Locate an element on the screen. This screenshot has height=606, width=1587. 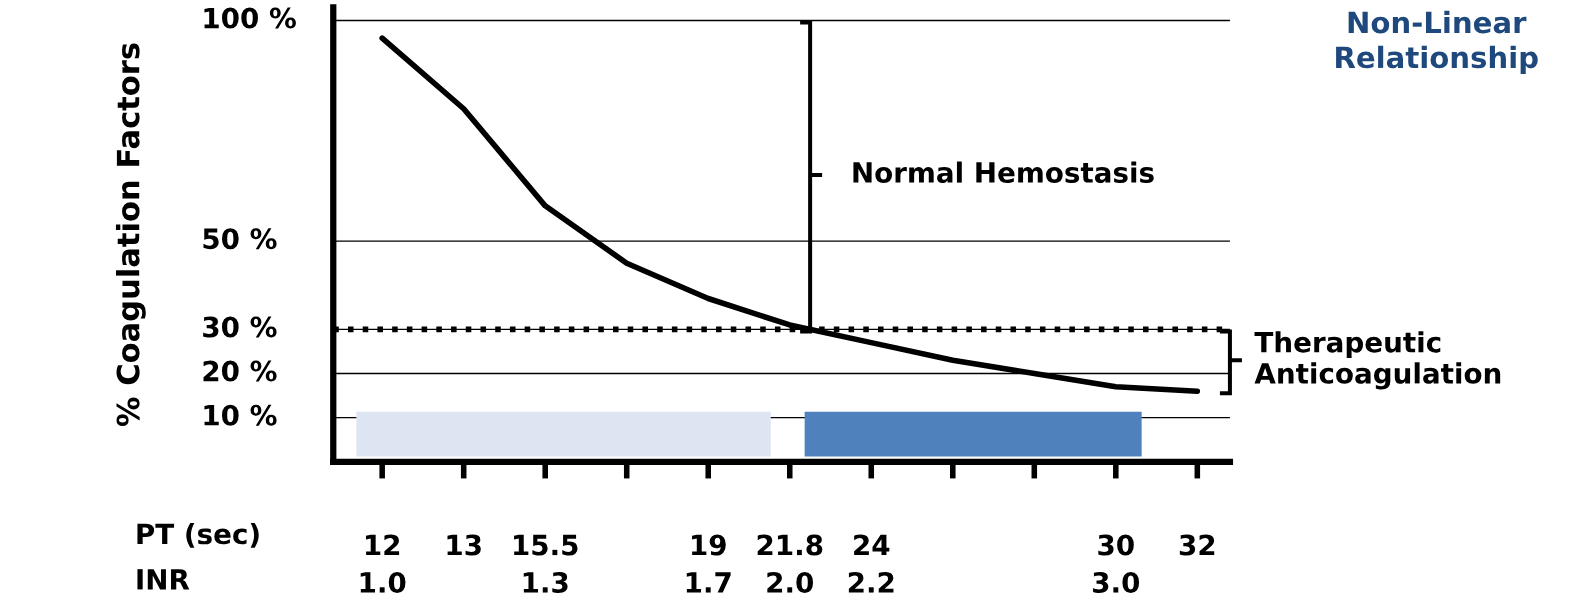
x-tick-label: 32 is located at coordinates (1197, 545).